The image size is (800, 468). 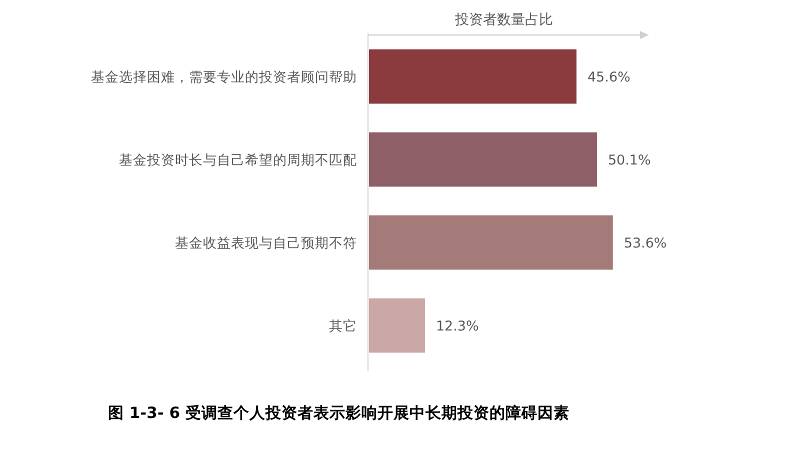 I want to click on y-tick-label: 其它, so click(x=343, y=326).